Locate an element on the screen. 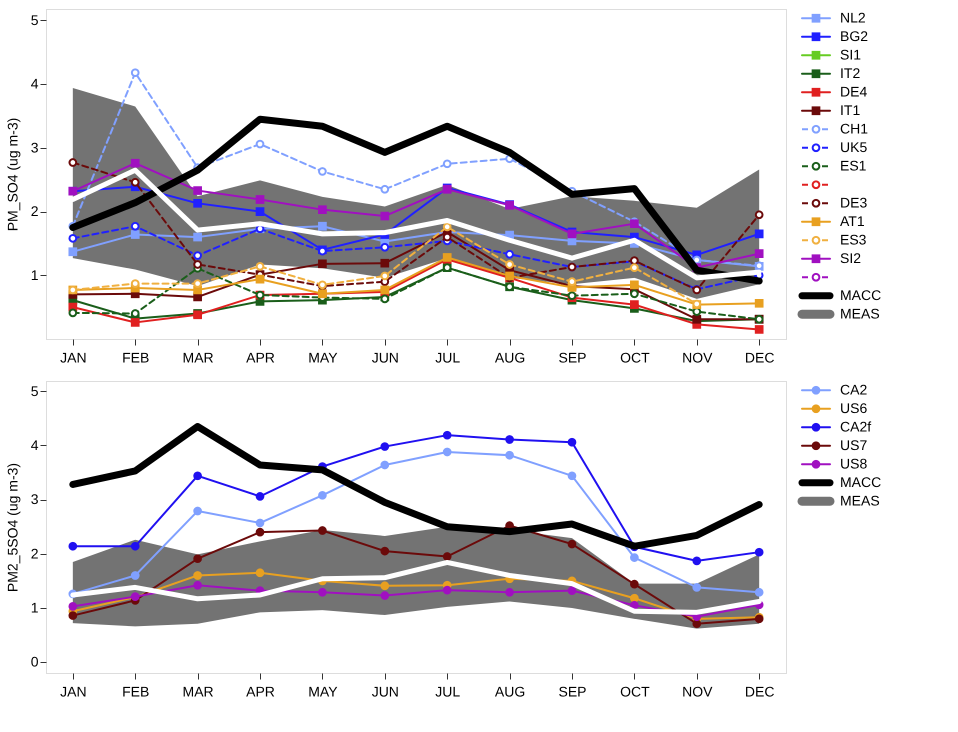  legend-label: US6 is located at coordinates (854, 408).